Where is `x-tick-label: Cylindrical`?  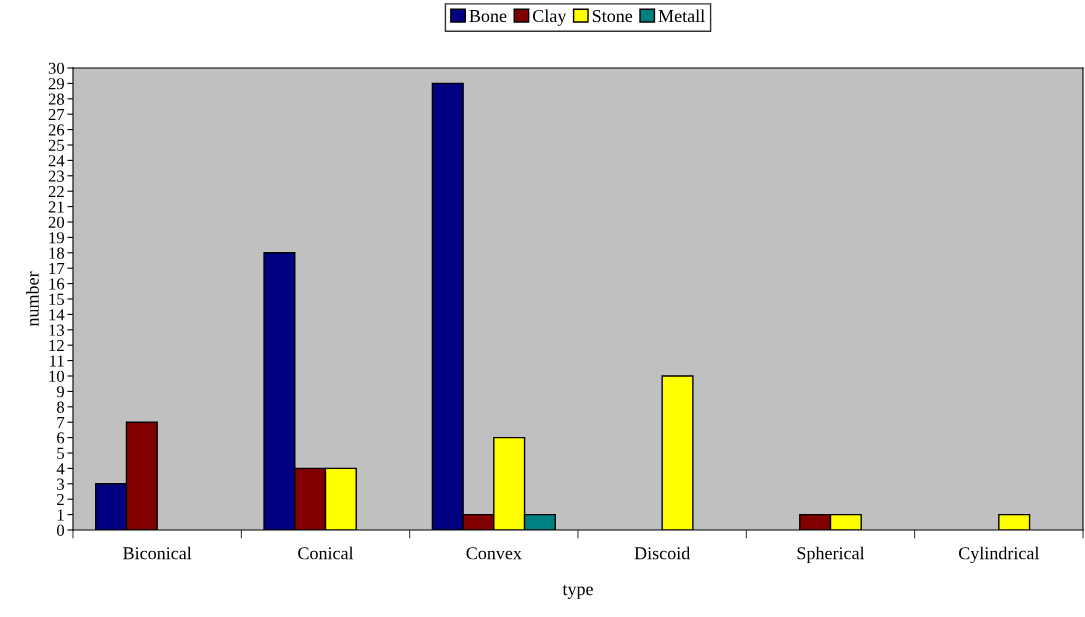
x-tick-label: Cylindrical is located at coordinates (999, 555).